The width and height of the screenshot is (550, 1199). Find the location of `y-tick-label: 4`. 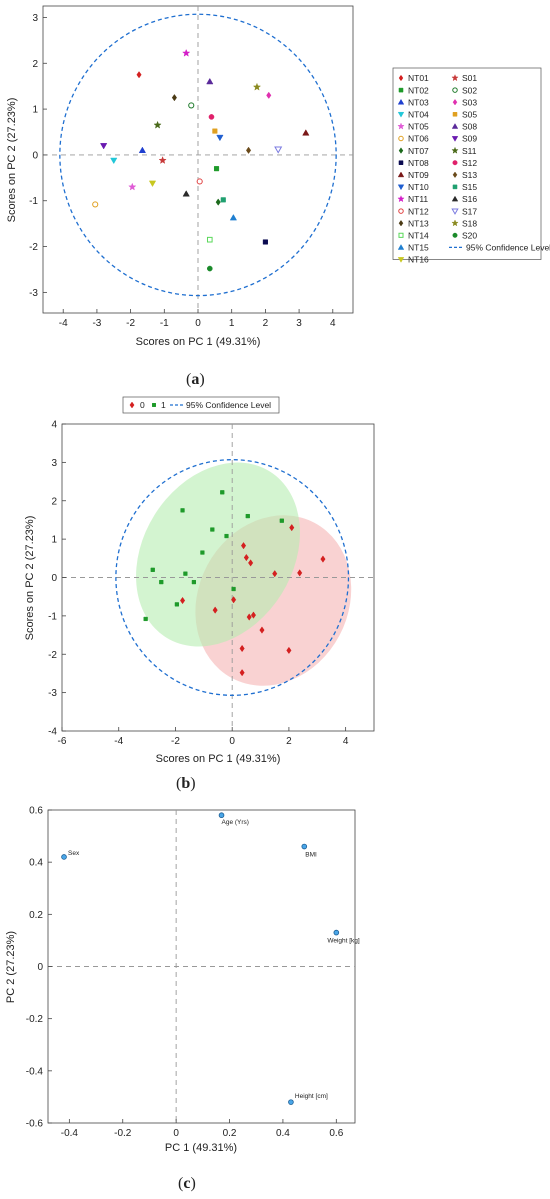

y-tick-label: 4 is located at coordinates (54, 425).